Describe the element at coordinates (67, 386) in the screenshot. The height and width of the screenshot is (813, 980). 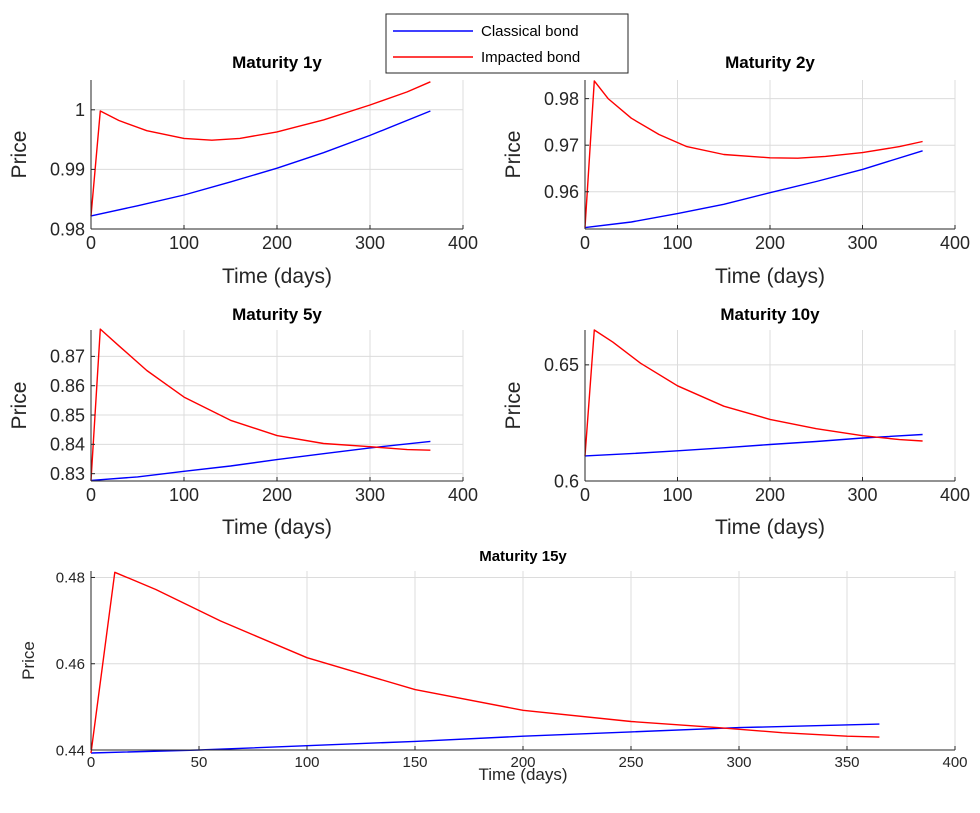
I see `y-tick-label: 0.86` at that location.